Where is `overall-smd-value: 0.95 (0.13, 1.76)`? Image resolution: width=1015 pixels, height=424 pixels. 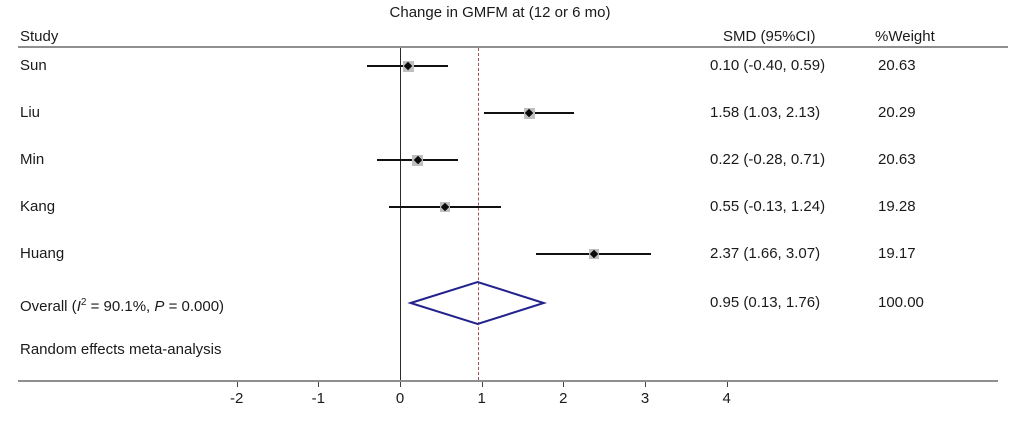
overall-smd-value: 0.95 (0.13, 1.76) is located at coordinates (765, 302).